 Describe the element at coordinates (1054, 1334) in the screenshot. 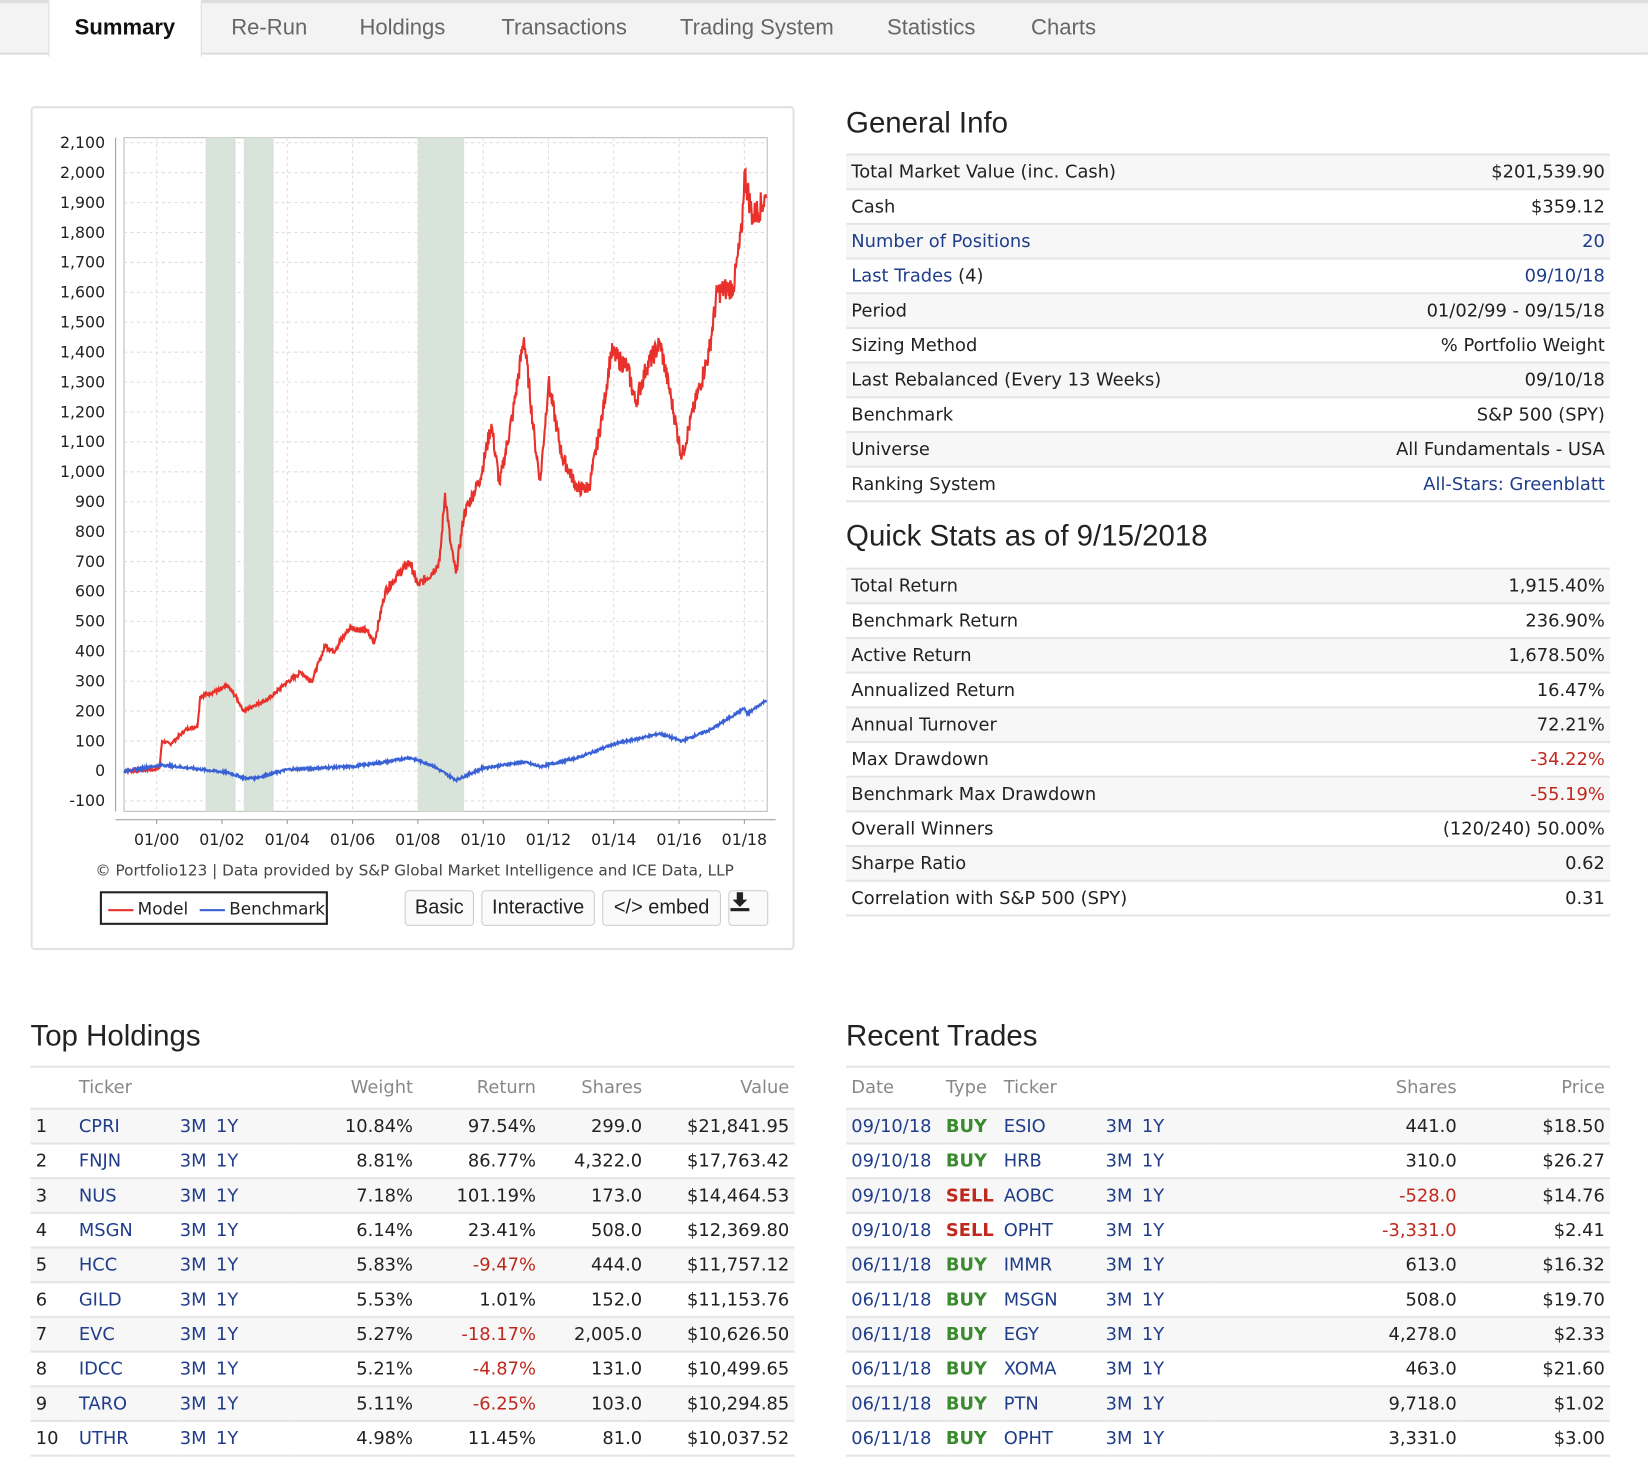

I see `ticker-link: EGY` at that location.